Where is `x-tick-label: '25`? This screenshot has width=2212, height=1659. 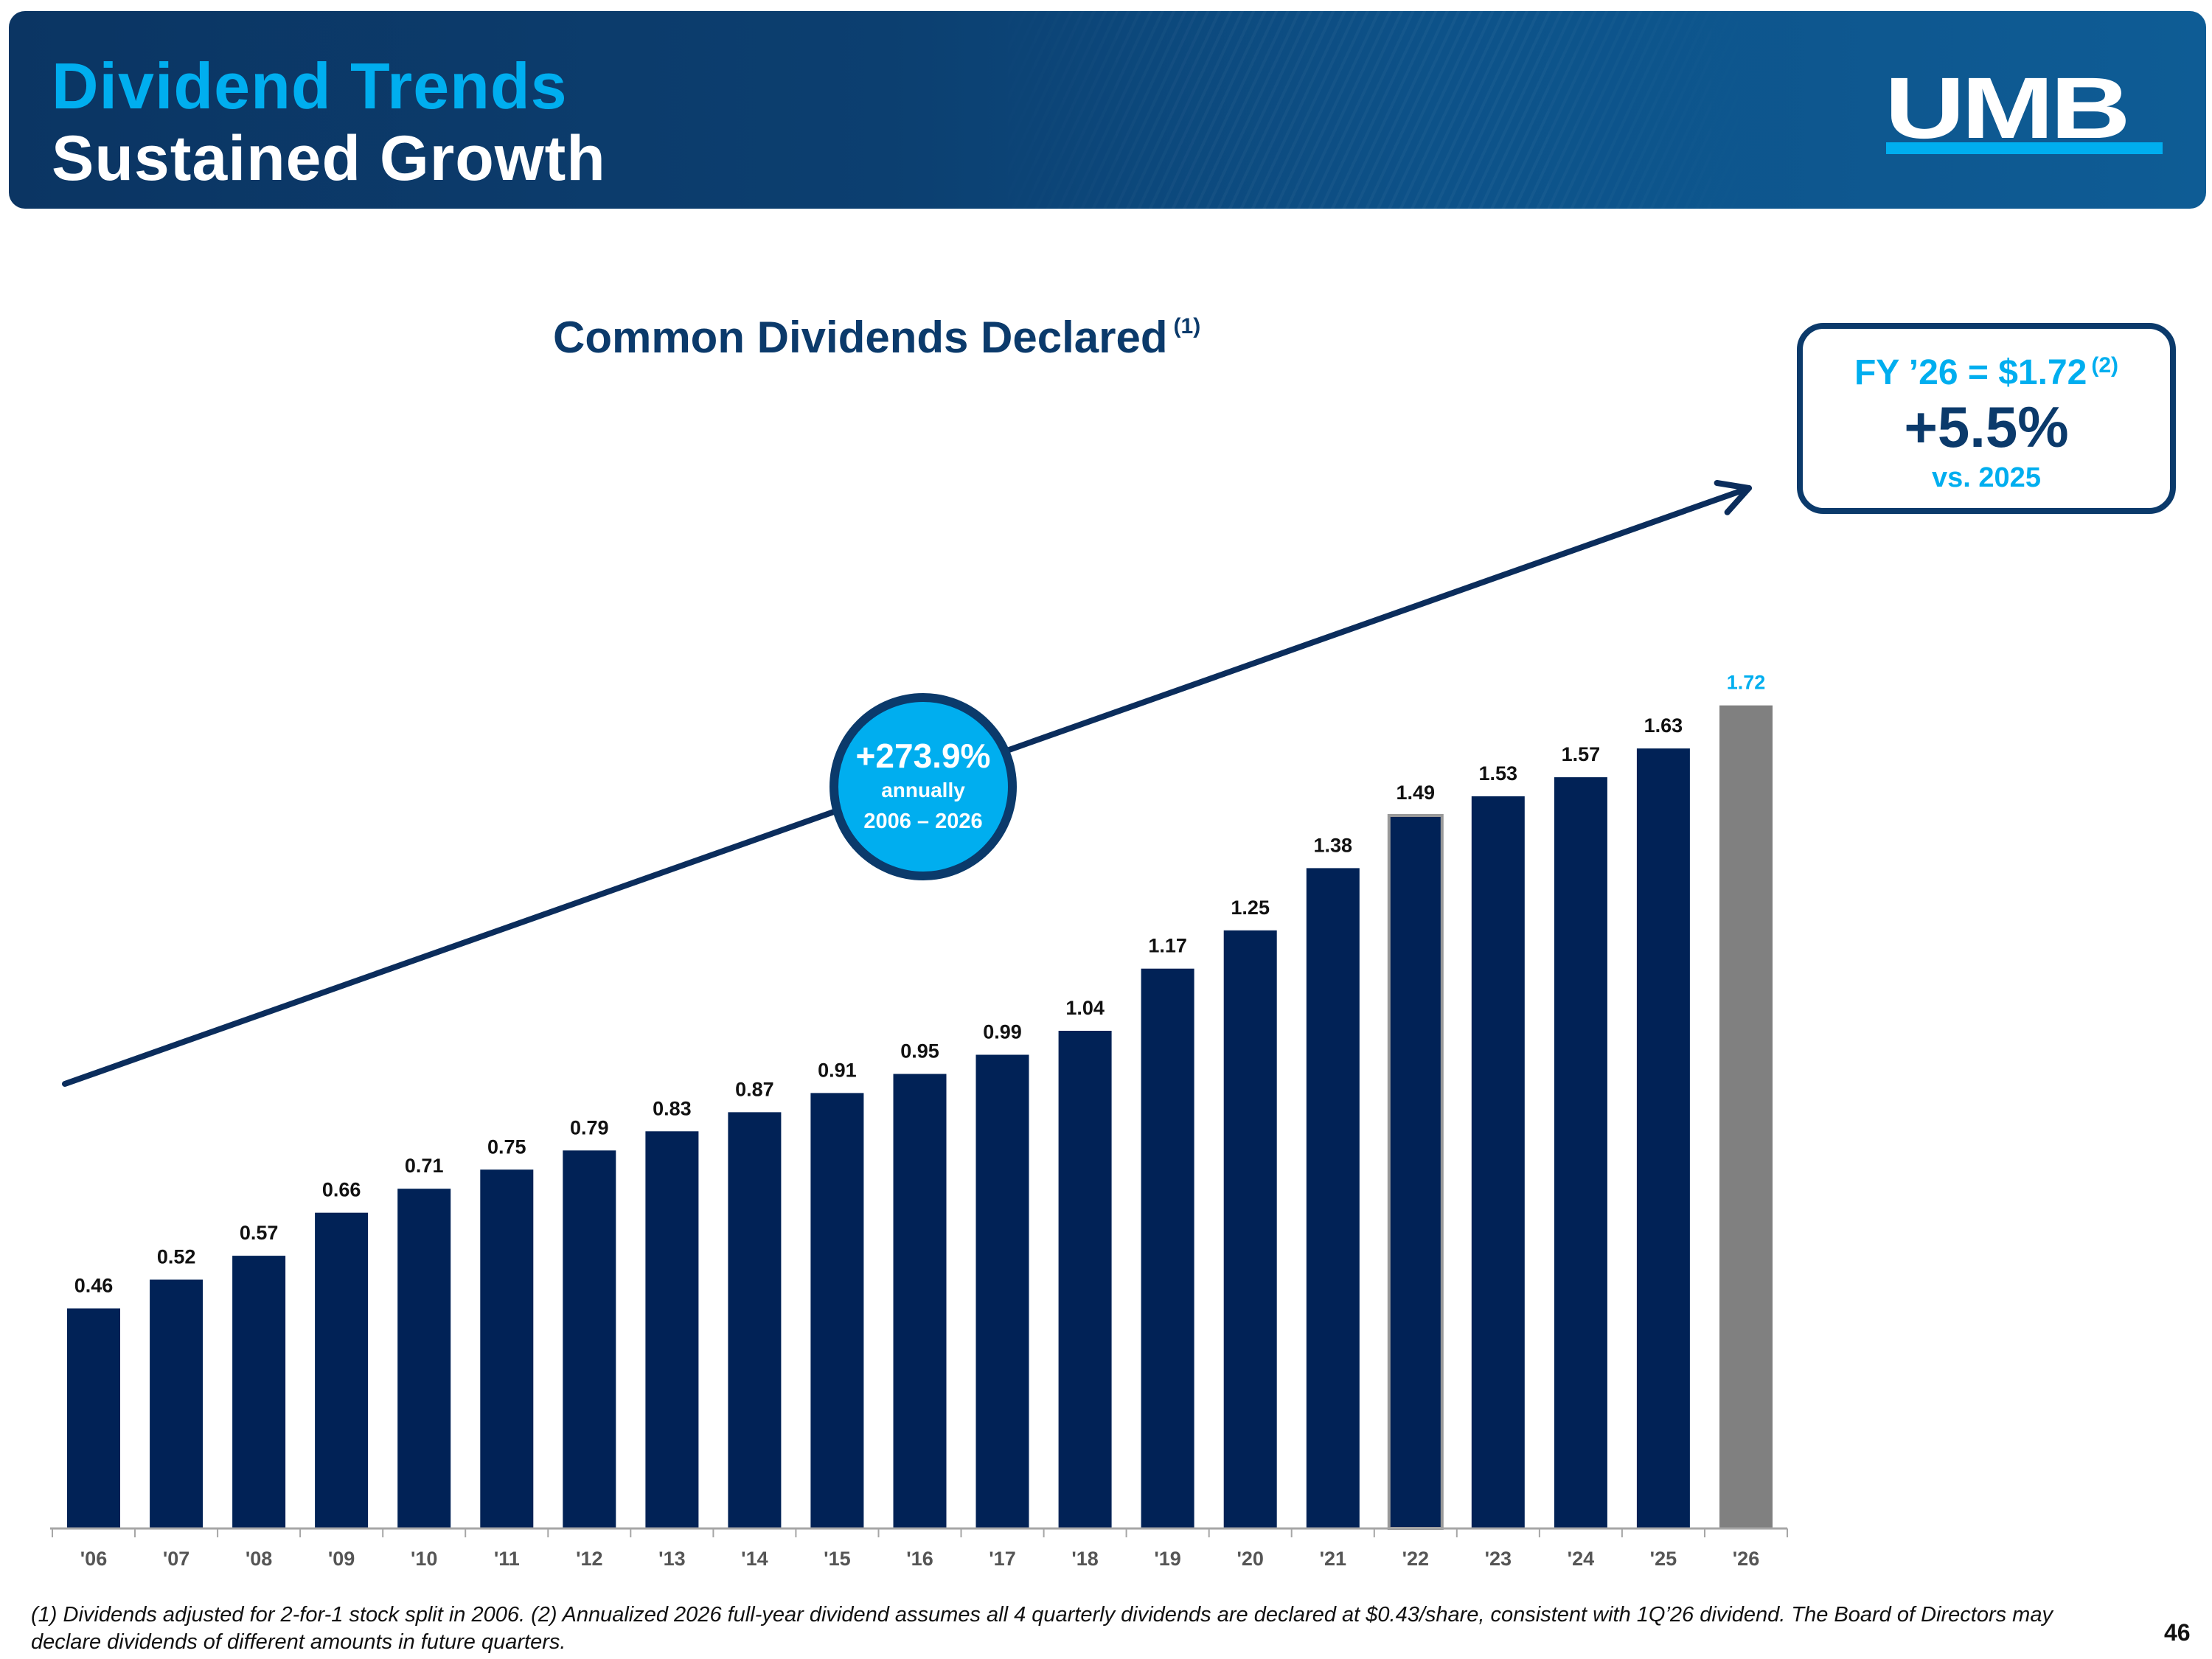
x-tick-label: '25 is located at coordinates (1663, 1559).